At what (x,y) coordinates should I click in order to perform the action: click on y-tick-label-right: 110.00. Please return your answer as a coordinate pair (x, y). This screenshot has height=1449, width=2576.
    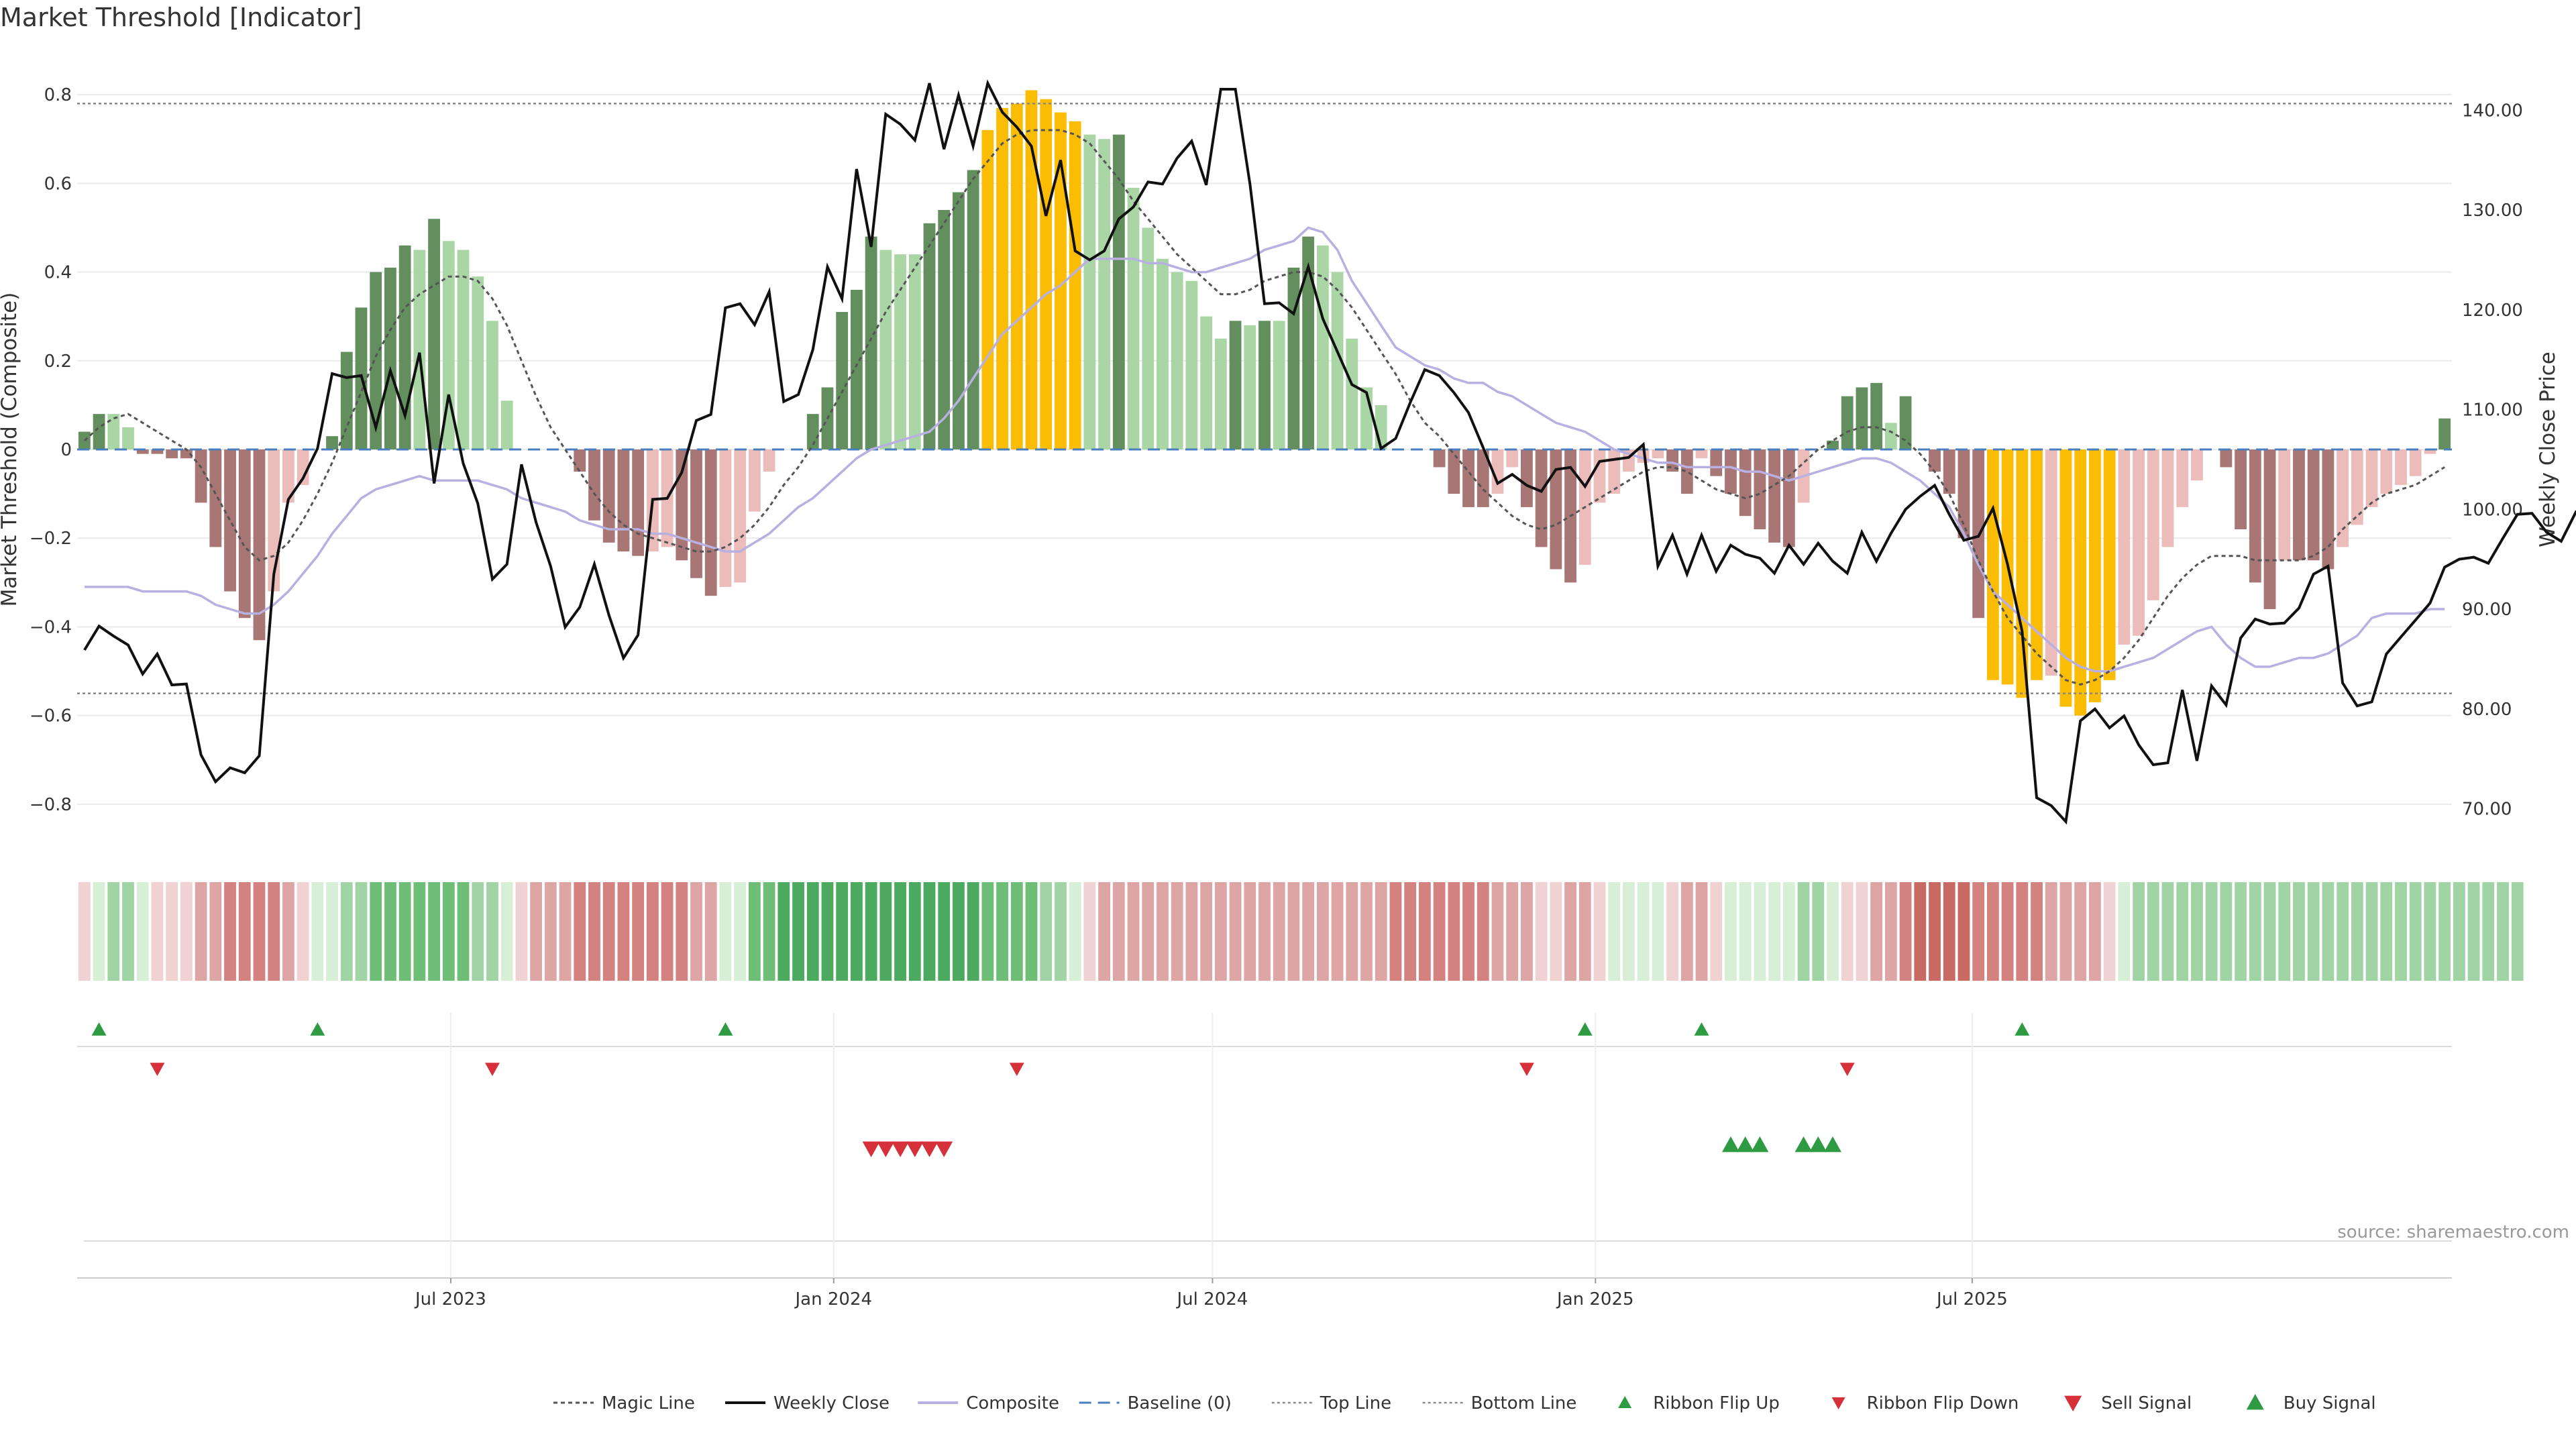
    Looking at the image, I should click on (2492, 410).